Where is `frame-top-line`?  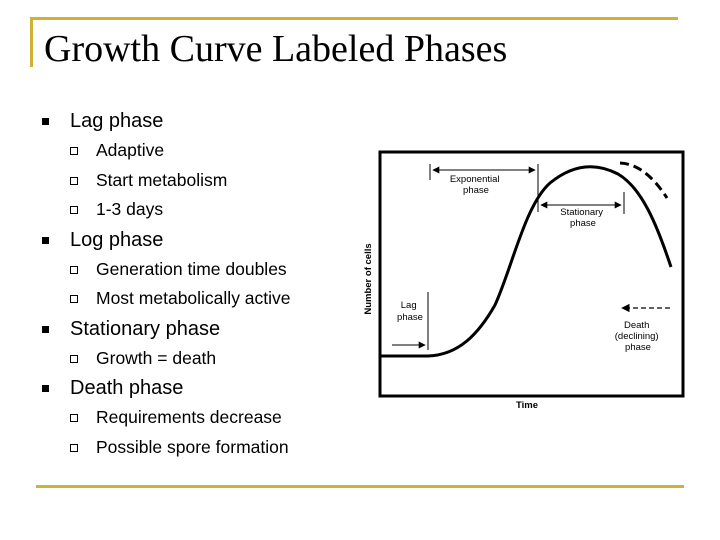 frame-top-line is located at coordinates (354, 18).